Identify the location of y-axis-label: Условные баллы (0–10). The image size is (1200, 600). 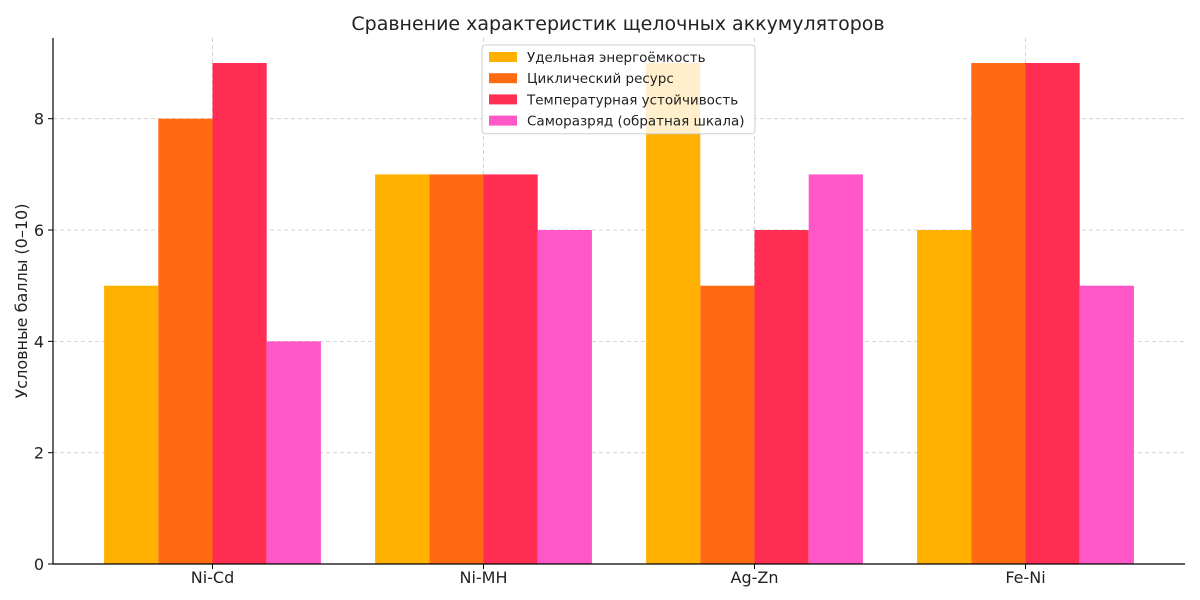
(21, 301).